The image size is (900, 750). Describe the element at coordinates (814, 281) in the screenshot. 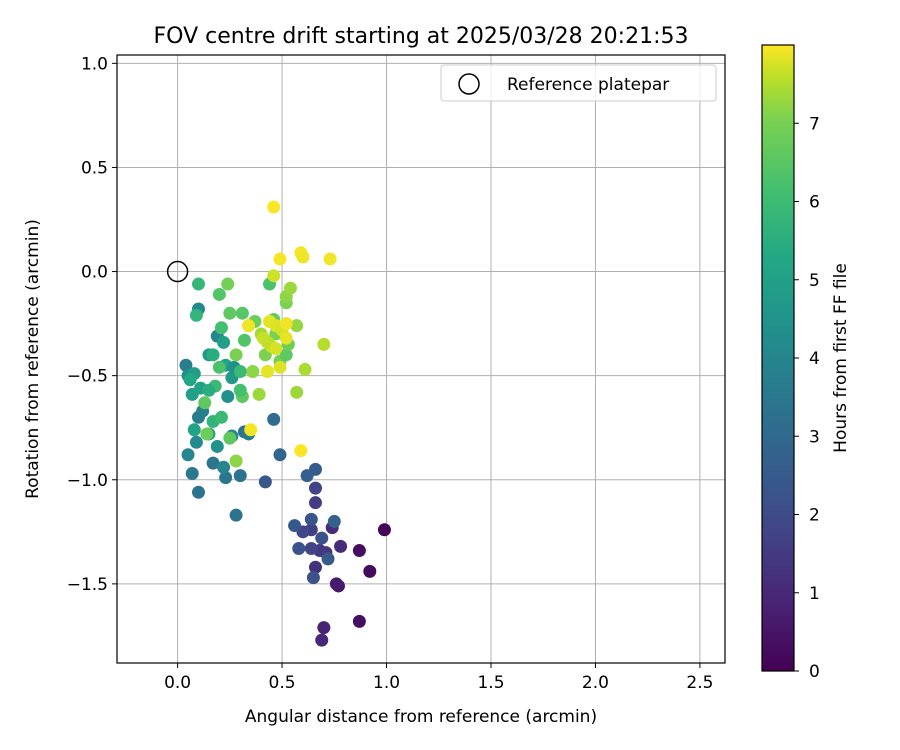

I see `colorbar-tick-label: 5` at that location.